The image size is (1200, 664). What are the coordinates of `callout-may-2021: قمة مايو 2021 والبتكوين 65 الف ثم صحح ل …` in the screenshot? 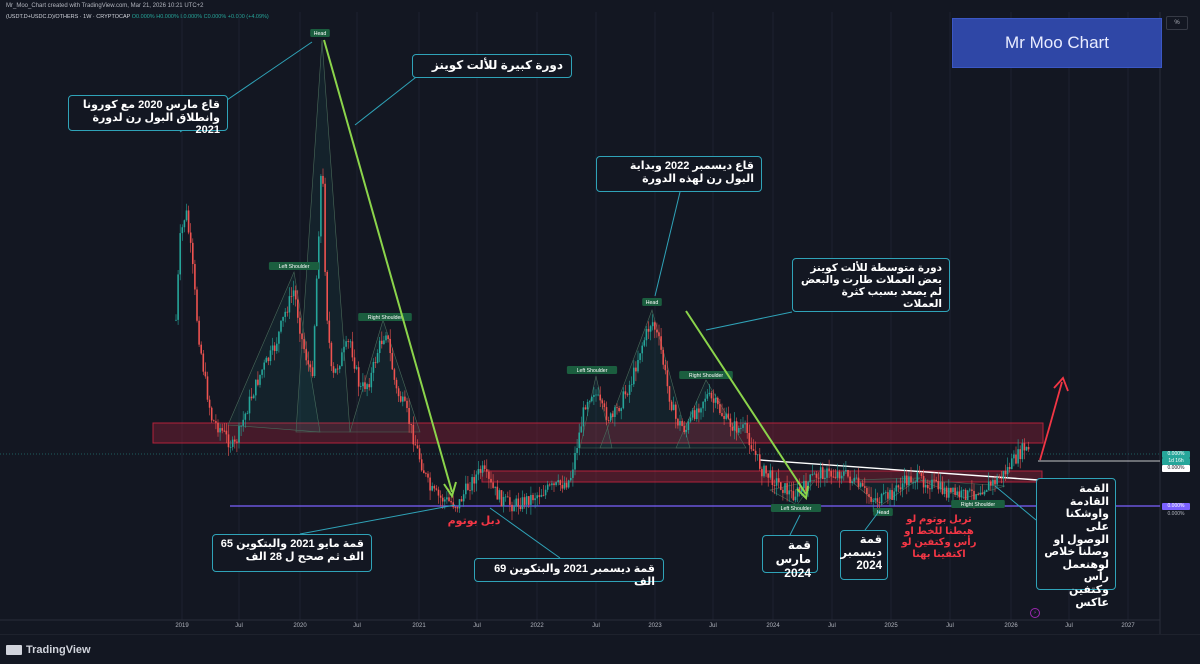 It's located at (292, 553).